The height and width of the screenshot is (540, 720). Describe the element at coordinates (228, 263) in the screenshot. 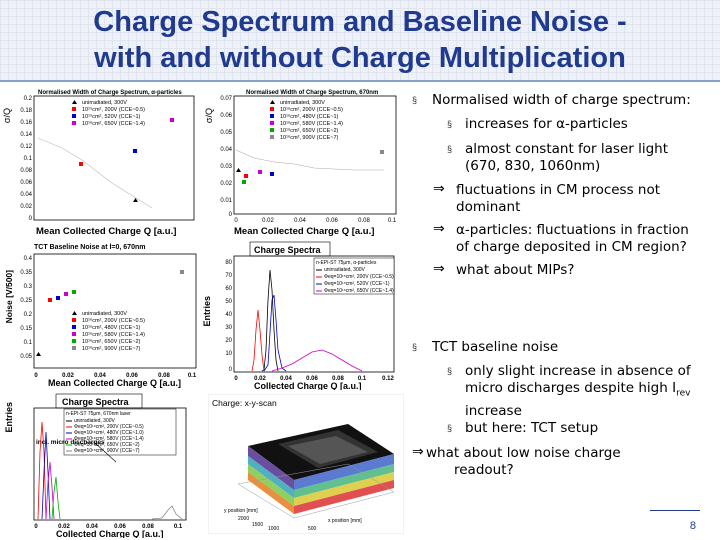

I see `plot4-ytick: 80` at that location.